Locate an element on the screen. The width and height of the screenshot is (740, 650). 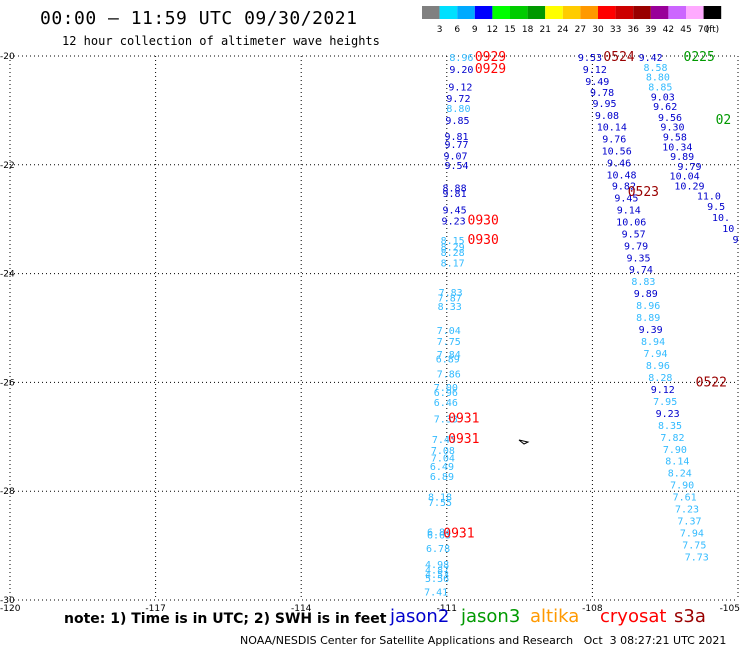
scale-tick-label: 30 is located at coordinates (598, 30).